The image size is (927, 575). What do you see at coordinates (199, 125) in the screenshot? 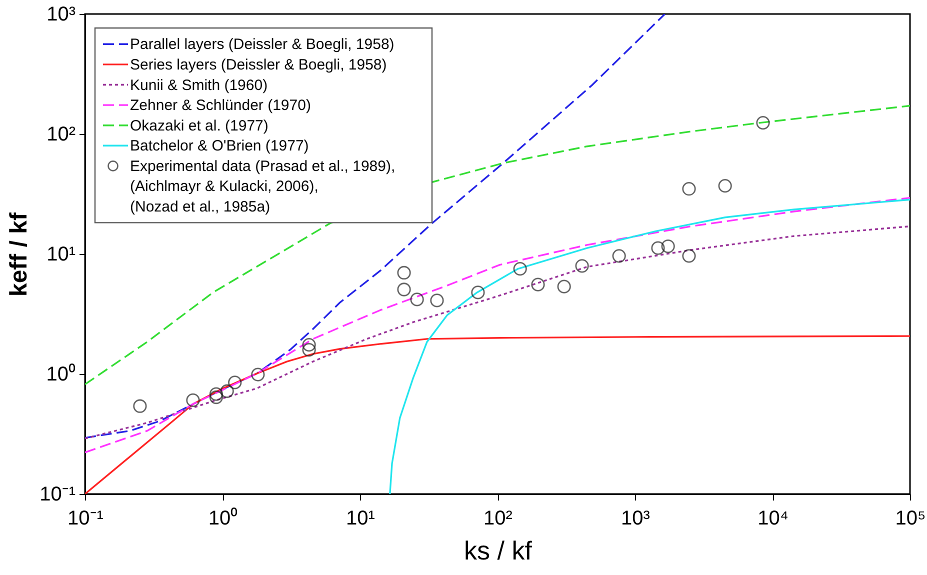
I see `legend-label: Okazaki et al. (1977)` at bounding box center [199, 125].